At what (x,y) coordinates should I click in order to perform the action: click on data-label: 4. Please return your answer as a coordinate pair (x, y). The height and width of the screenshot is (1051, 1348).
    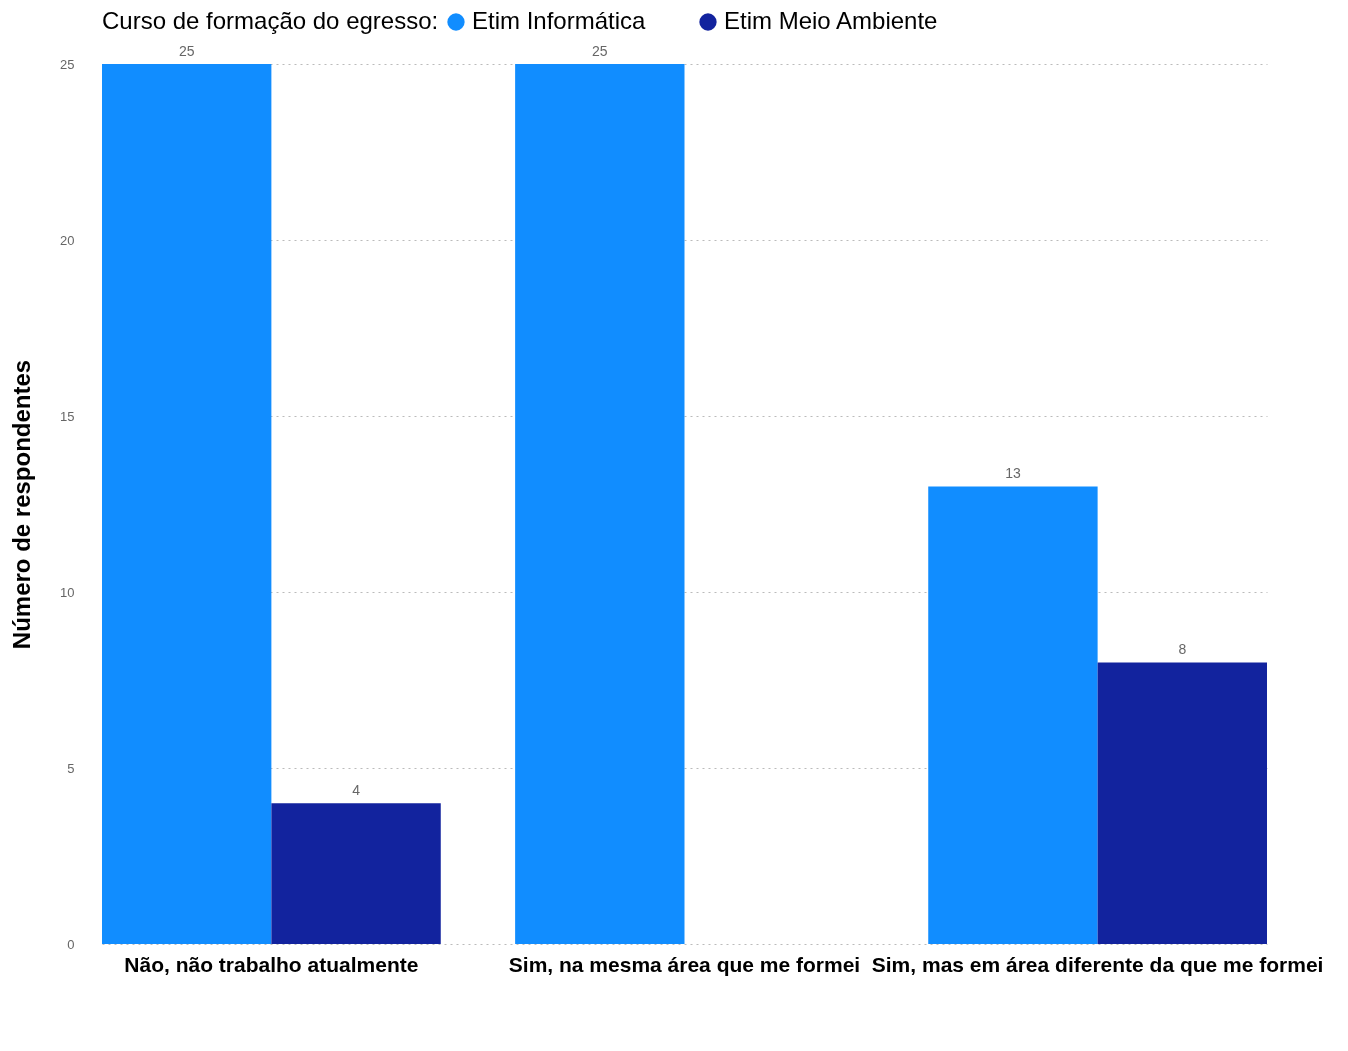
    Looking at the image, I should click on (356, 790).